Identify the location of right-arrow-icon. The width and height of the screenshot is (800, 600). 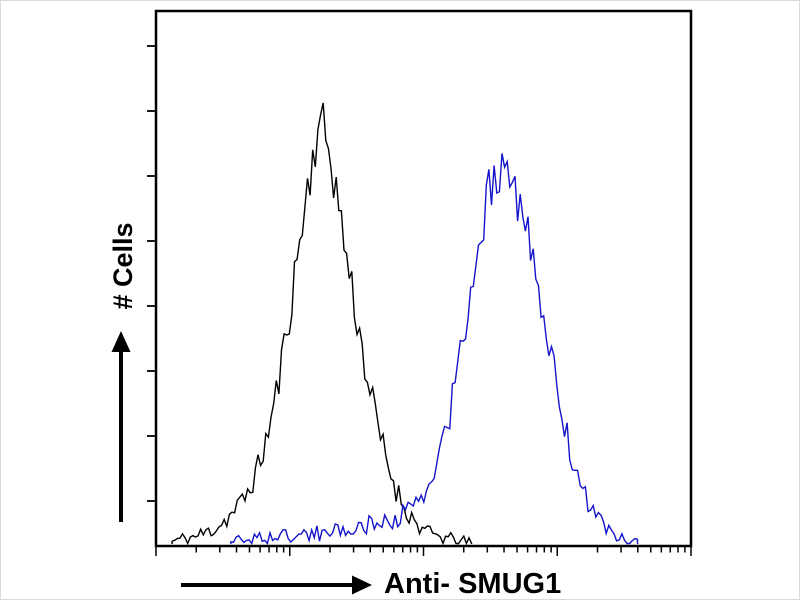
(276, 585).